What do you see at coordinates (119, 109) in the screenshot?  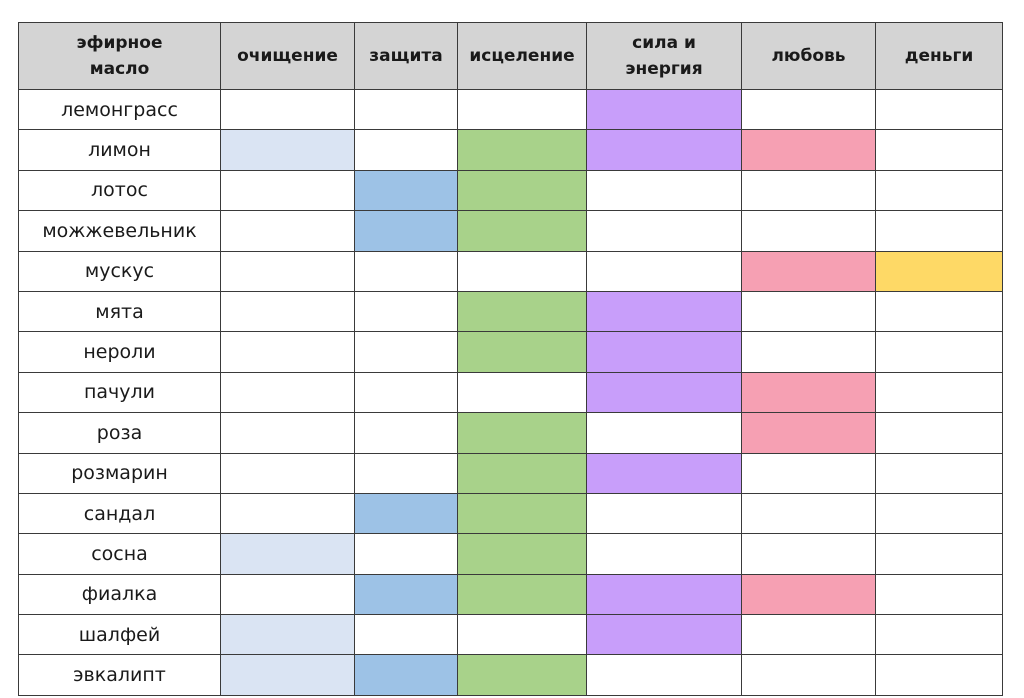 I see `oil-name-cell: лемонграсс` at bounding box center [119, 109].